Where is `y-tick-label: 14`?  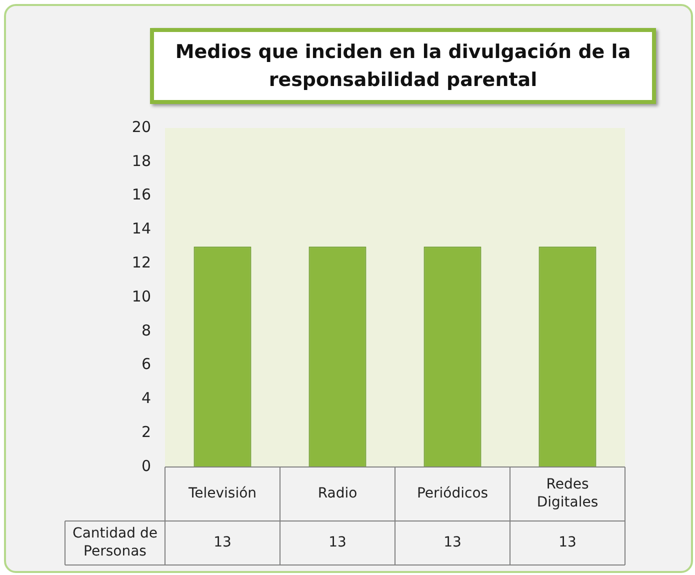
y-tick-label: 14 is located at coordinates (141, 229).